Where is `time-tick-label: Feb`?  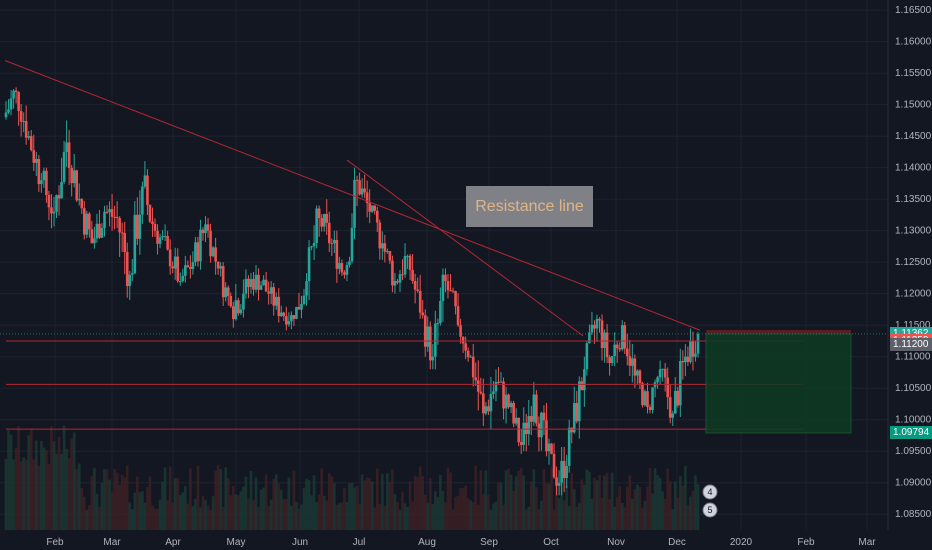 time-tick-label: Feb is located at coordinates (806, 542).